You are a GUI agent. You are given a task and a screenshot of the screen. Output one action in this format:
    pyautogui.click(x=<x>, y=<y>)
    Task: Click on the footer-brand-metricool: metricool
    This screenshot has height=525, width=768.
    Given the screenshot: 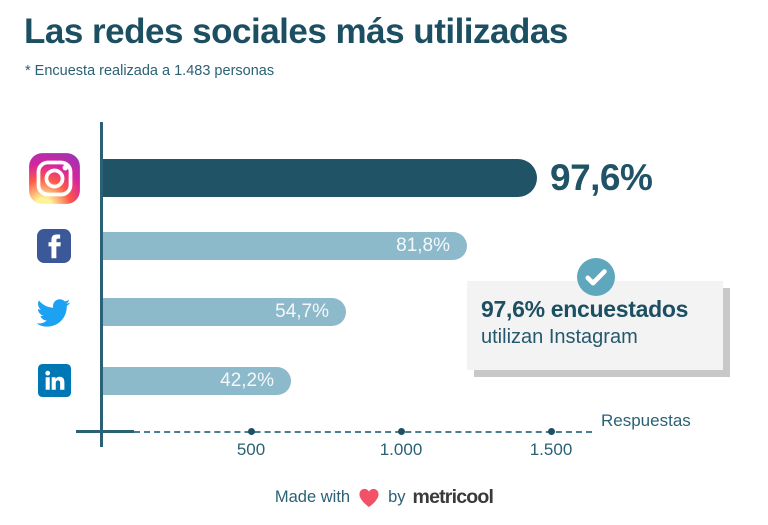 What is the action you would take?
    pyautogui.click(x=453, y=497)
    